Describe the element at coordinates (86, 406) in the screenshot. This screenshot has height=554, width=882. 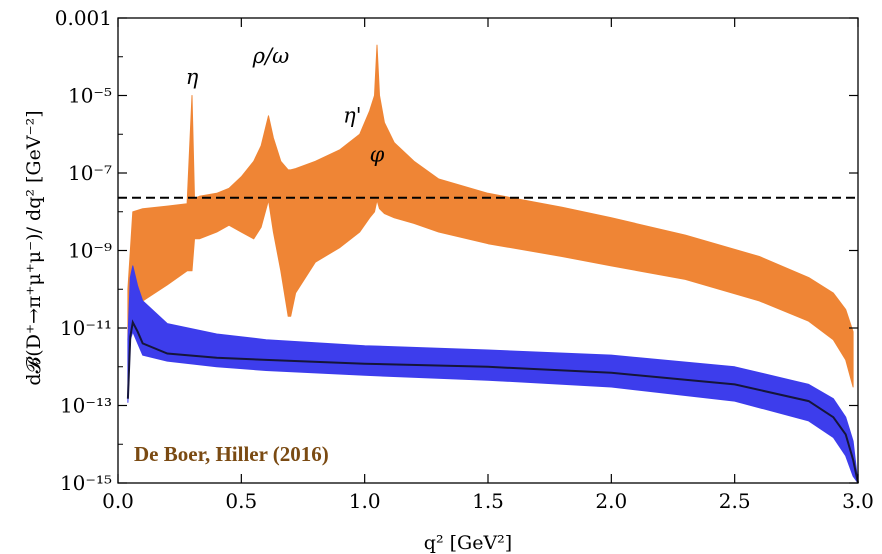
I see `y-tick-label-5: 10⁻¹³` at that location.